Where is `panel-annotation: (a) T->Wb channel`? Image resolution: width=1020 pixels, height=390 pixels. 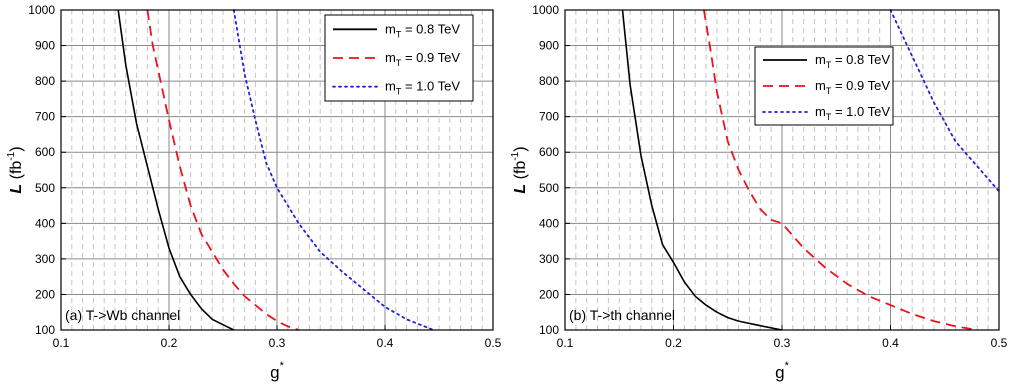
panel-annotation: (a) T->Wb channel is located at coordinates (122, 315).